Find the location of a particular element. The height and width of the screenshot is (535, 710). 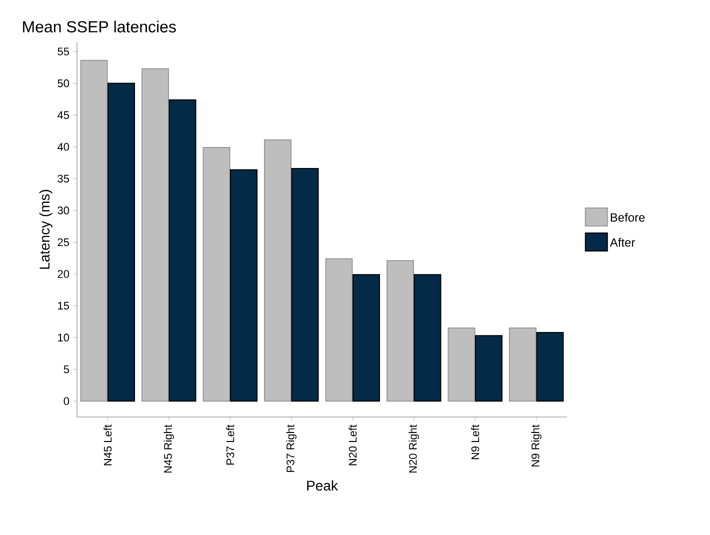

x-tick-label: N9 Right is located at coordinates (536, 445).